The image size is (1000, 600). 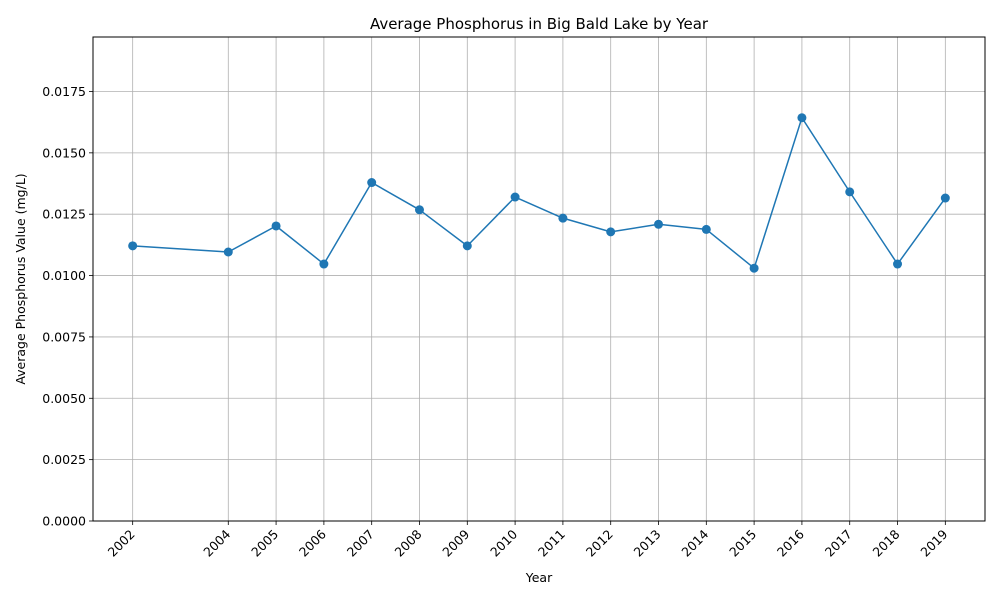 I want to click on y-tick-label: 0.0000, so click(x=64, y=521).